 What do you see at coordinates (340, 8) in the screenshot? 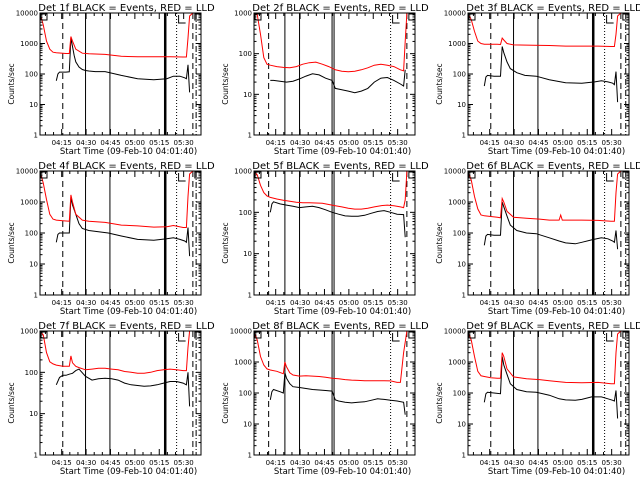
I see `panel-title: Det 2f BLACK = Events, RED = LLD` at bounding box center [340, 8].